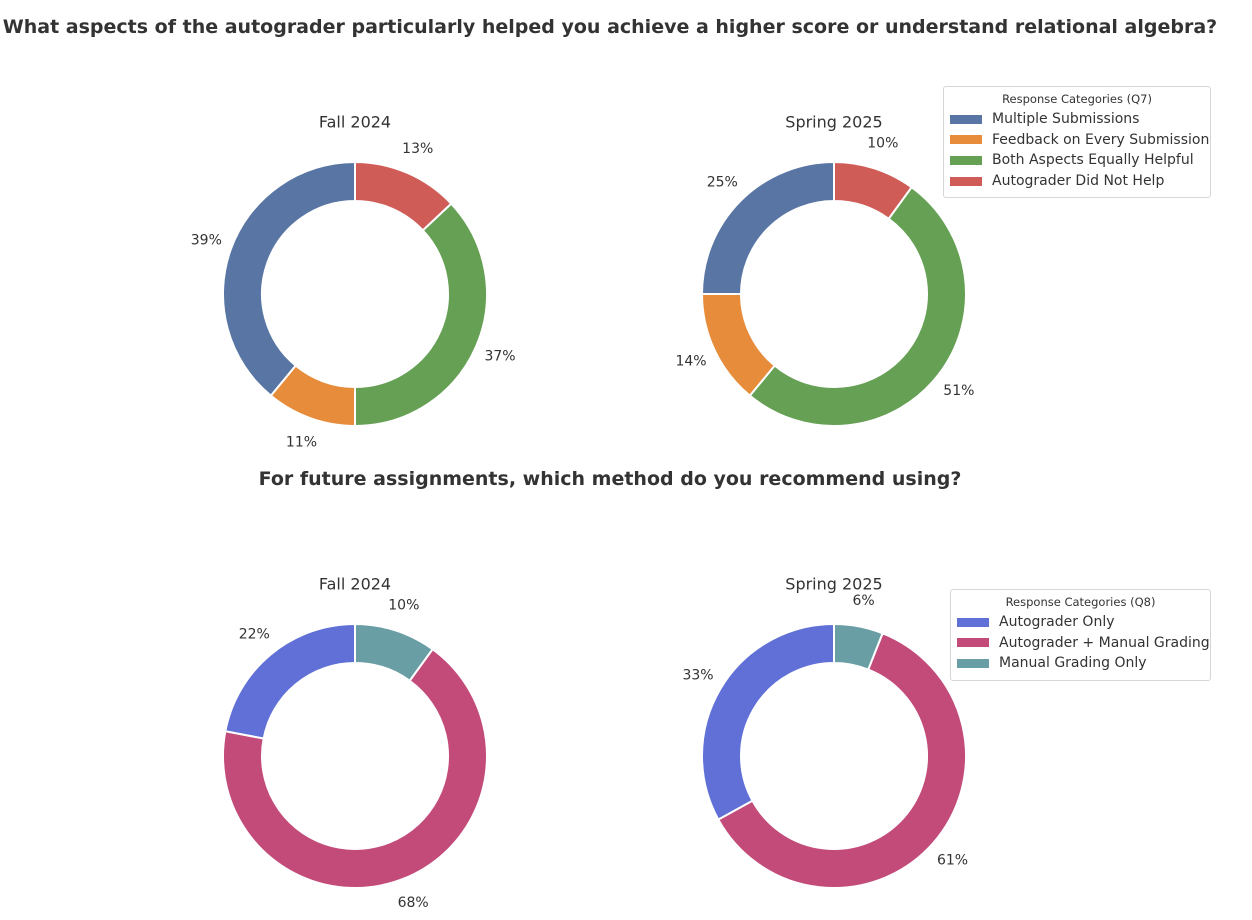 This screenshot has height=920, width=1252. I want to click on legend-item-autograder-only: Autograder Only, so click(1080, 622).